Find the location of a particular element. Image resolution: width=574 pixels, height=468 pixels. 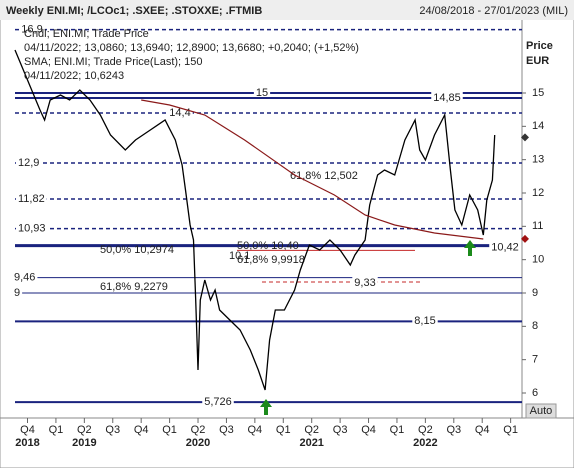

y-tick-label: 8 is located at coordinates (535, 326).